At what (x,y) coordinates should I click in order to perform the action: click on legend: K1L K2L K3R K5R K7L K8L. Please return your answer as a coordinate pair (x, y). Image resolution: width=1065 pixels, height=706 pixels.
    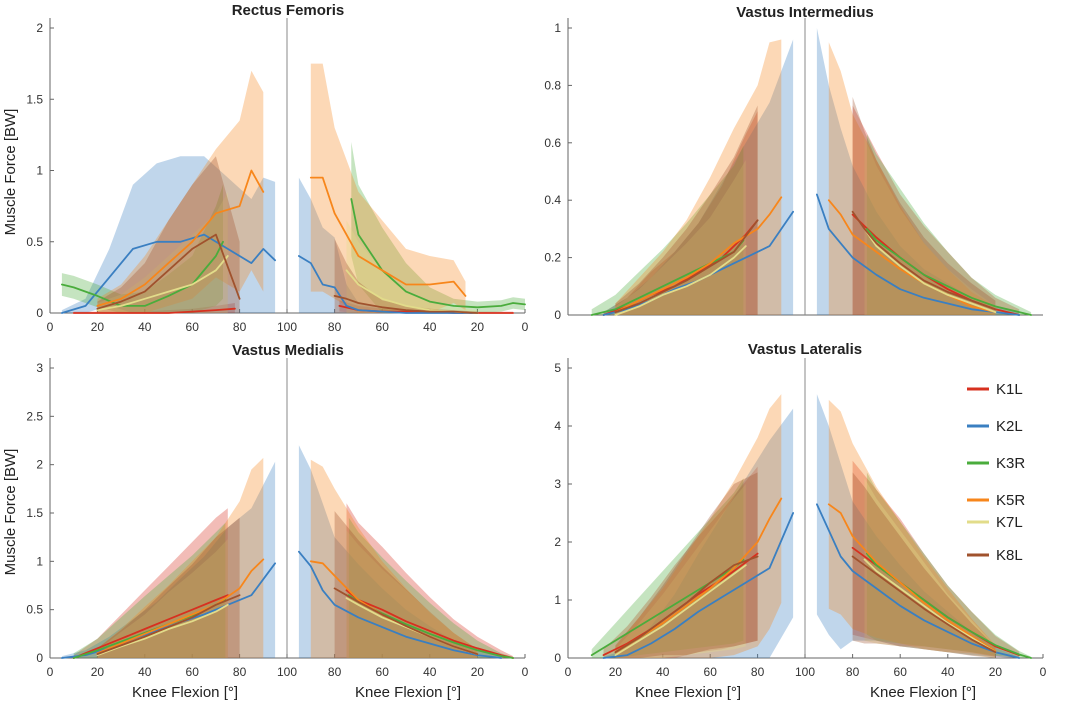
    Looking at the image, I should click on (996, 472).